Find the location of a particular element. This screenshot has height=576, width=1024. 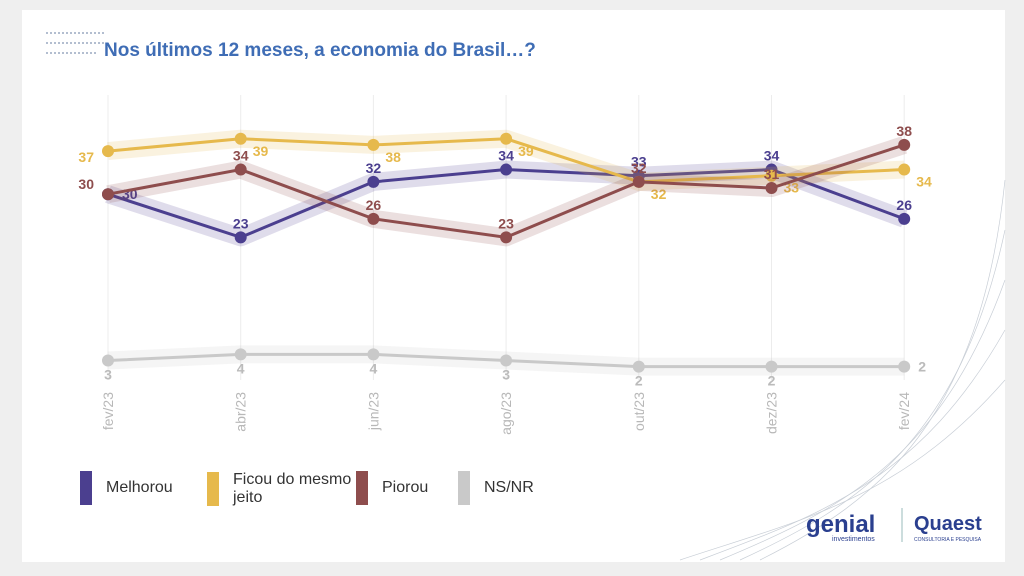

legend-label: Melhorou is located at coordinates (139, 487).